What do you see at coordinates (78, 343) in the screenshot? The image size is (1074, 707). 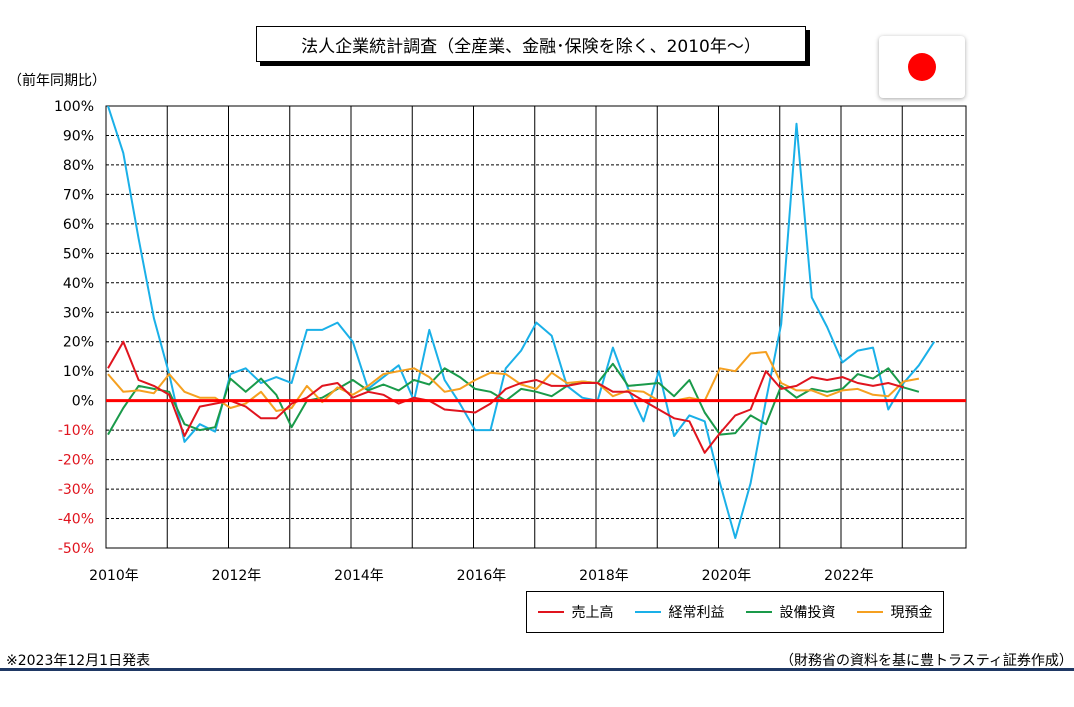 I see `y-tick-label: 20%` at bounding box center [78, 343].